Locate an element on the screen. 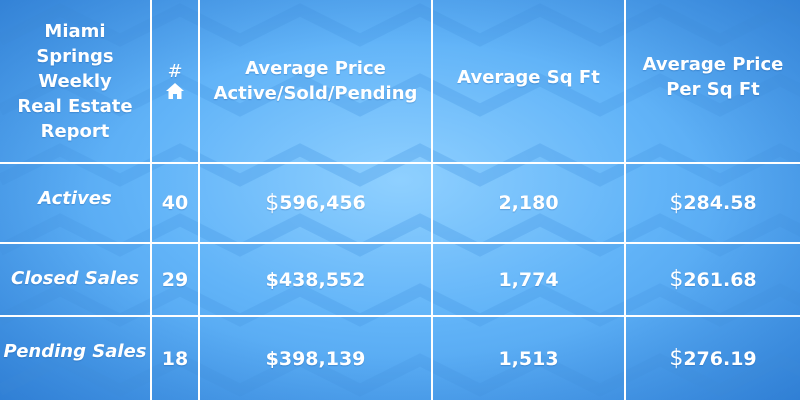 The image size is (800, 400). header-avg-sqft: Average Sq Ft is located at coordinates (529, 82).